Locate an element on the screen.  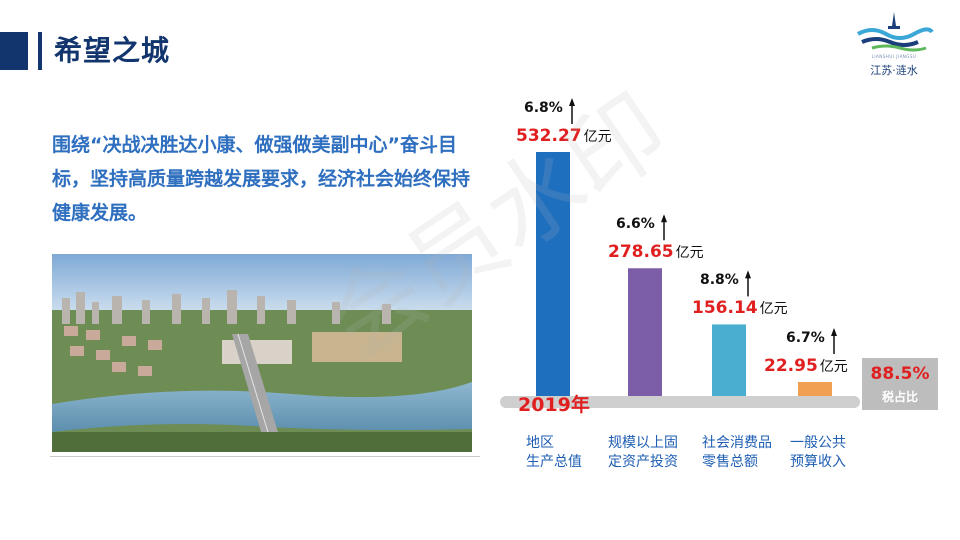
logo-emblem-icon is located at coordinates (895, 32).